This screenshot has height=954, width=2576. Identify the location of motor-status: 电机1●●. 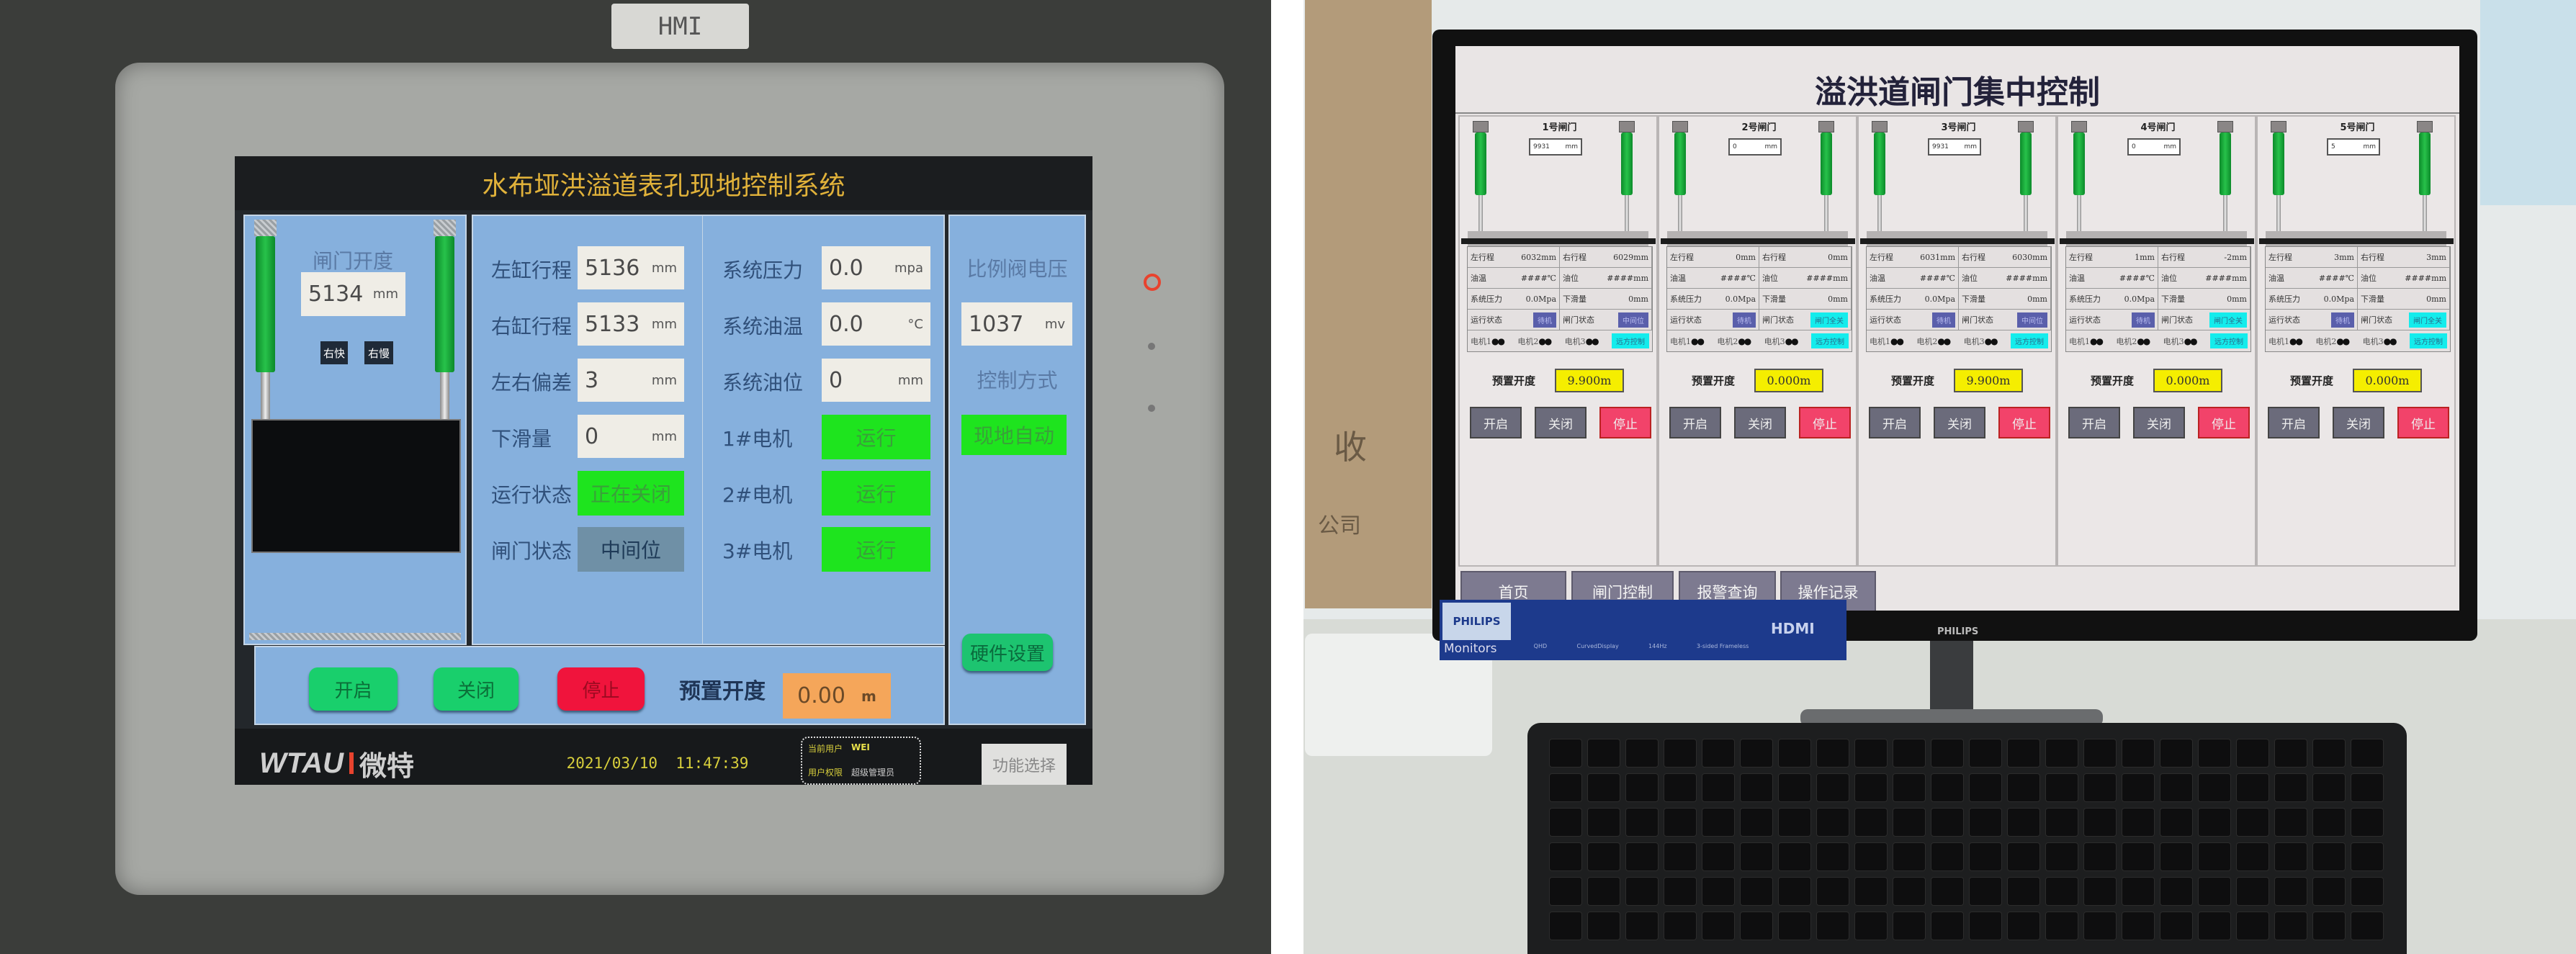
(2086, 341).